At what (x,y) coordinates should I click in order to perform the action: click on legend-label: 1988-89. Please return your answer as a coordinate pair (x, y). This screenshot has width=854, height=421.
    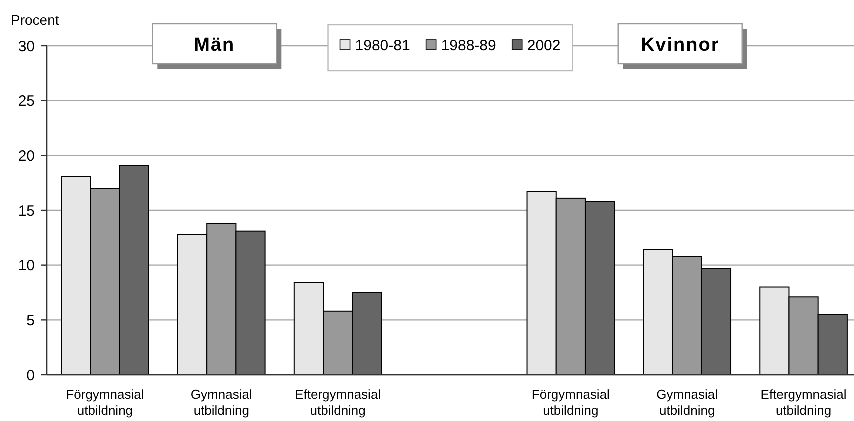
    Looking at the image, I should click on (468, 45).